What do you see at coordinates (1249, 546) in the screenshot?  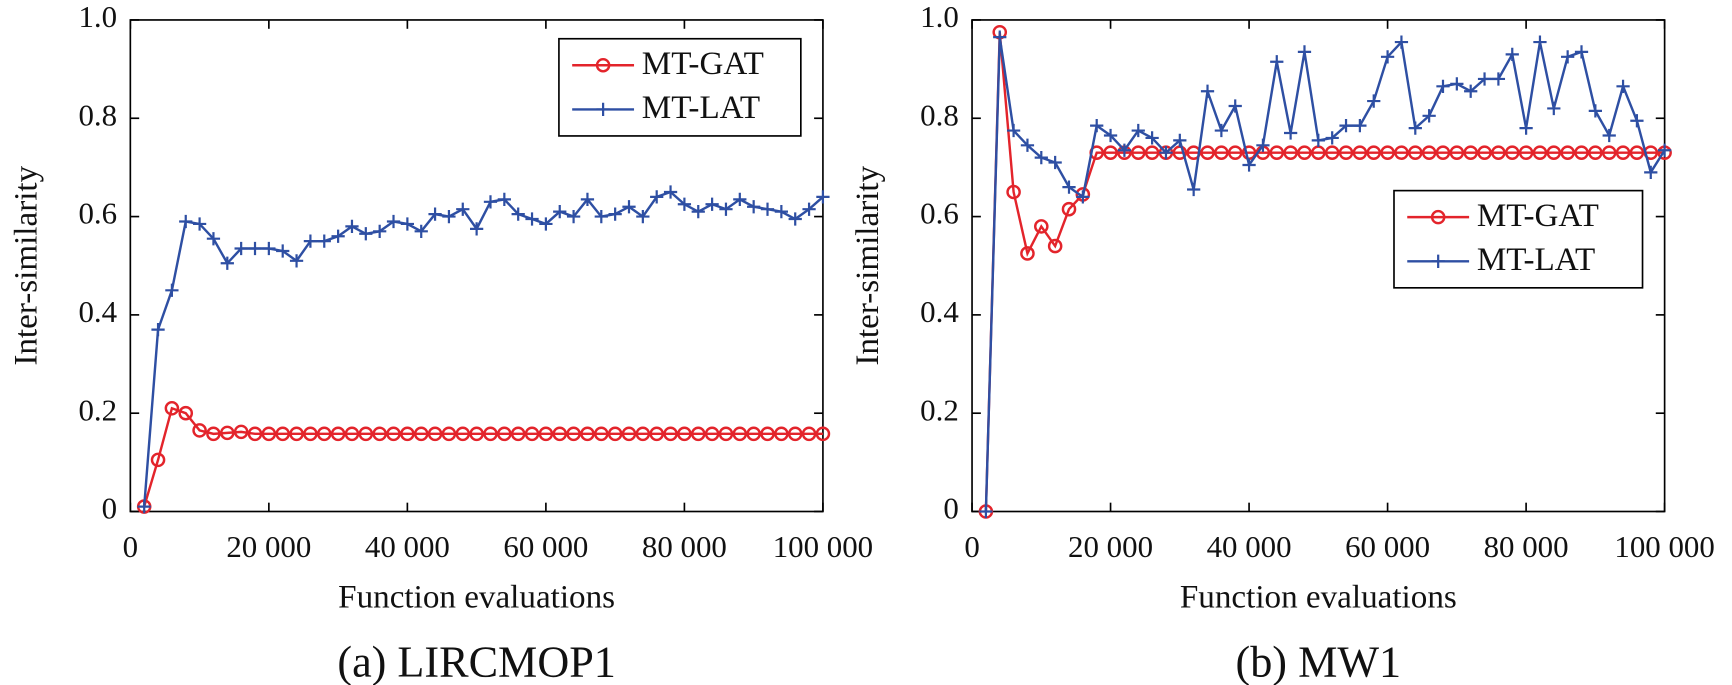 I see `x-tick-label: 40 000` at bounding box center [1249, 546].